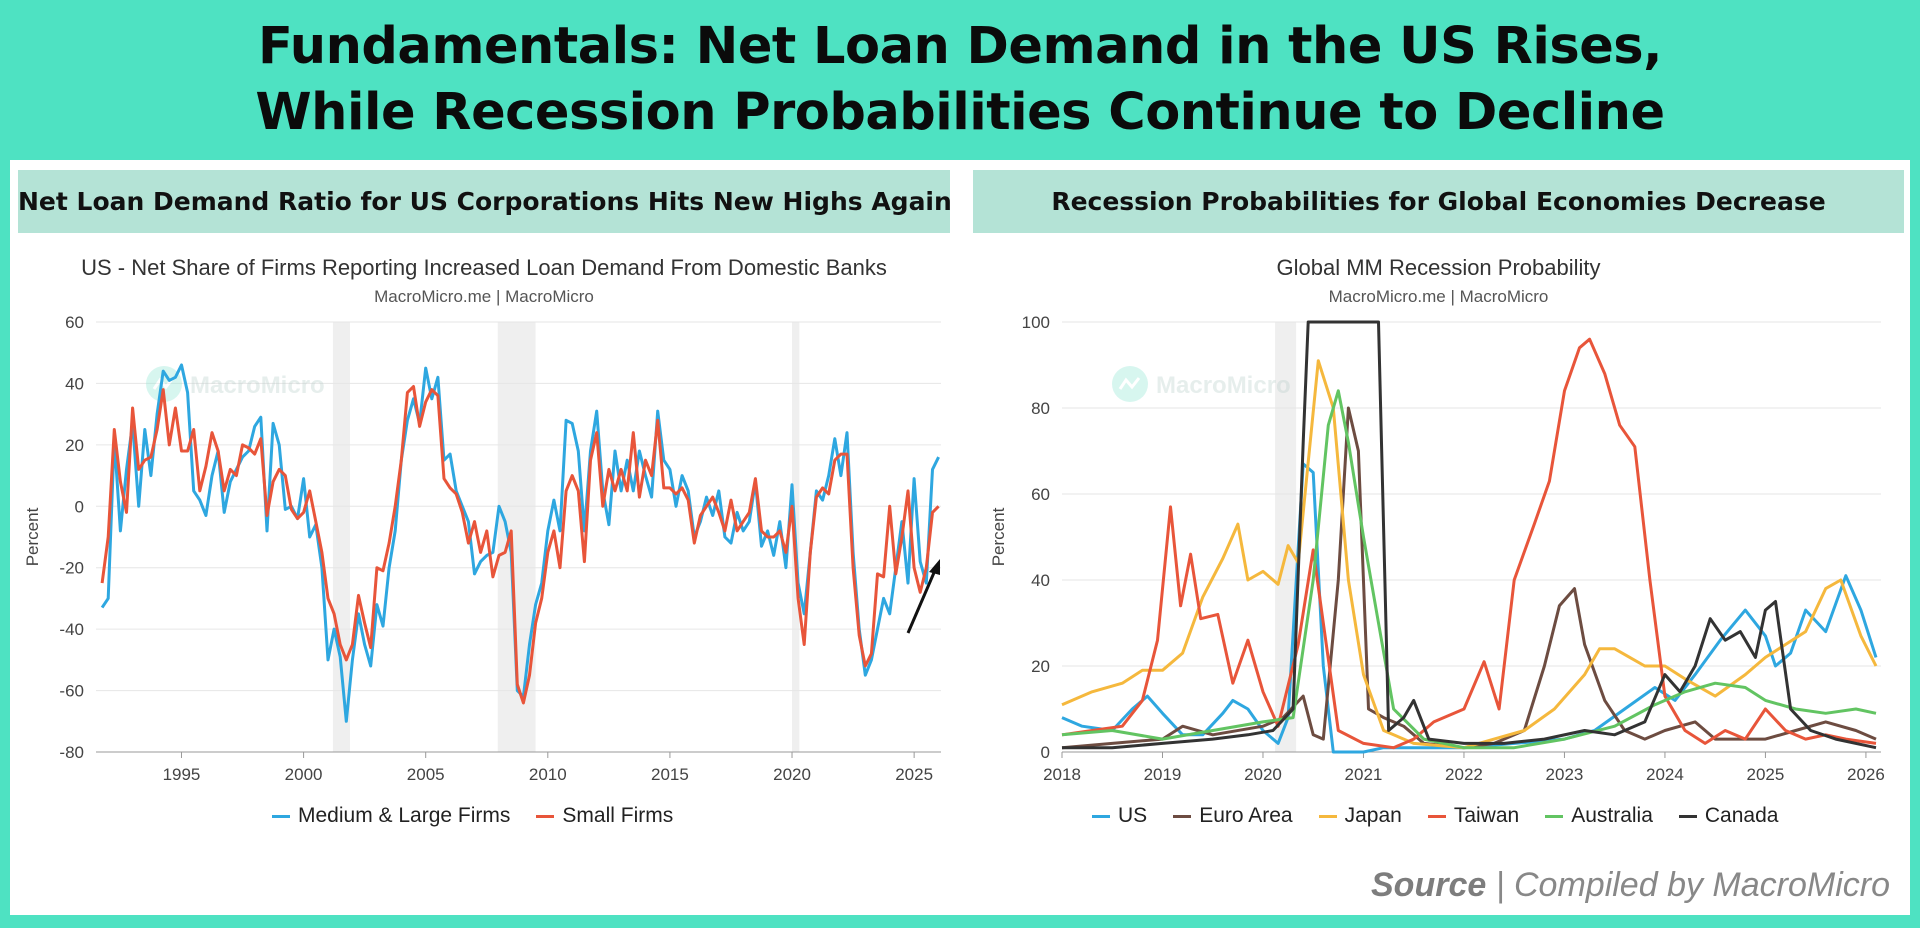 The width and height of the screenshot is (1920, 928). I want to click on left-chart-subtitle: MacroMicro.me | MacroMicro, so click(484, 296).